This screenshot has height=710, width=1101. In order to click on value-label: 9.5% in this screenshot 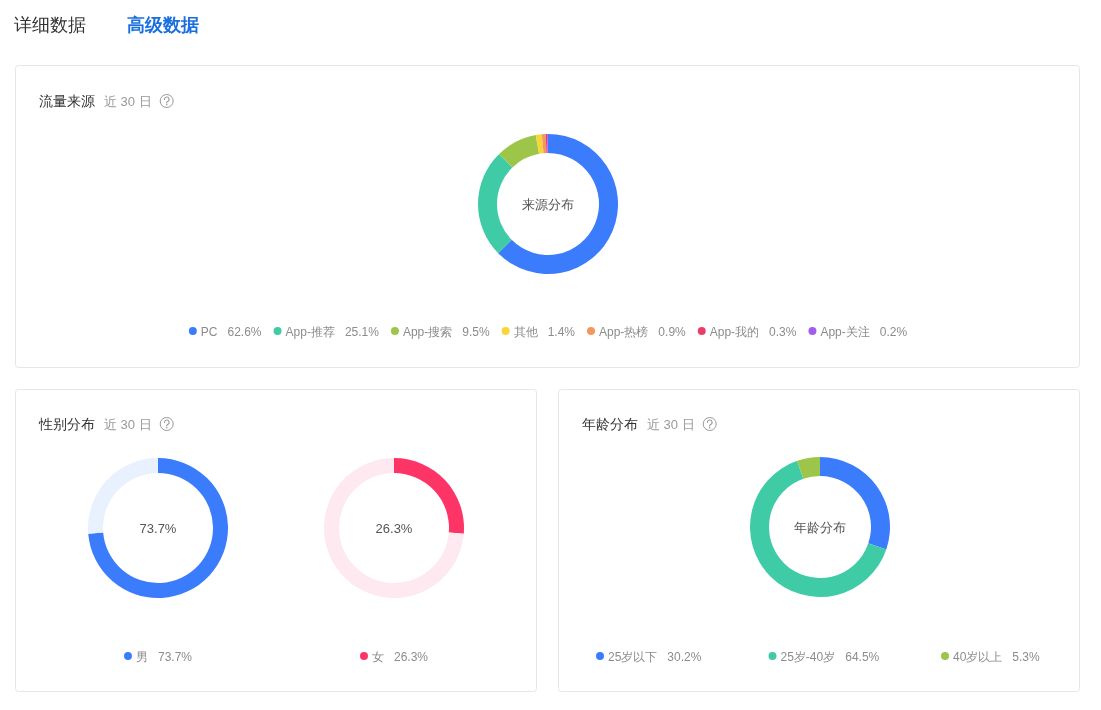, I will do `click(476, 331)`.